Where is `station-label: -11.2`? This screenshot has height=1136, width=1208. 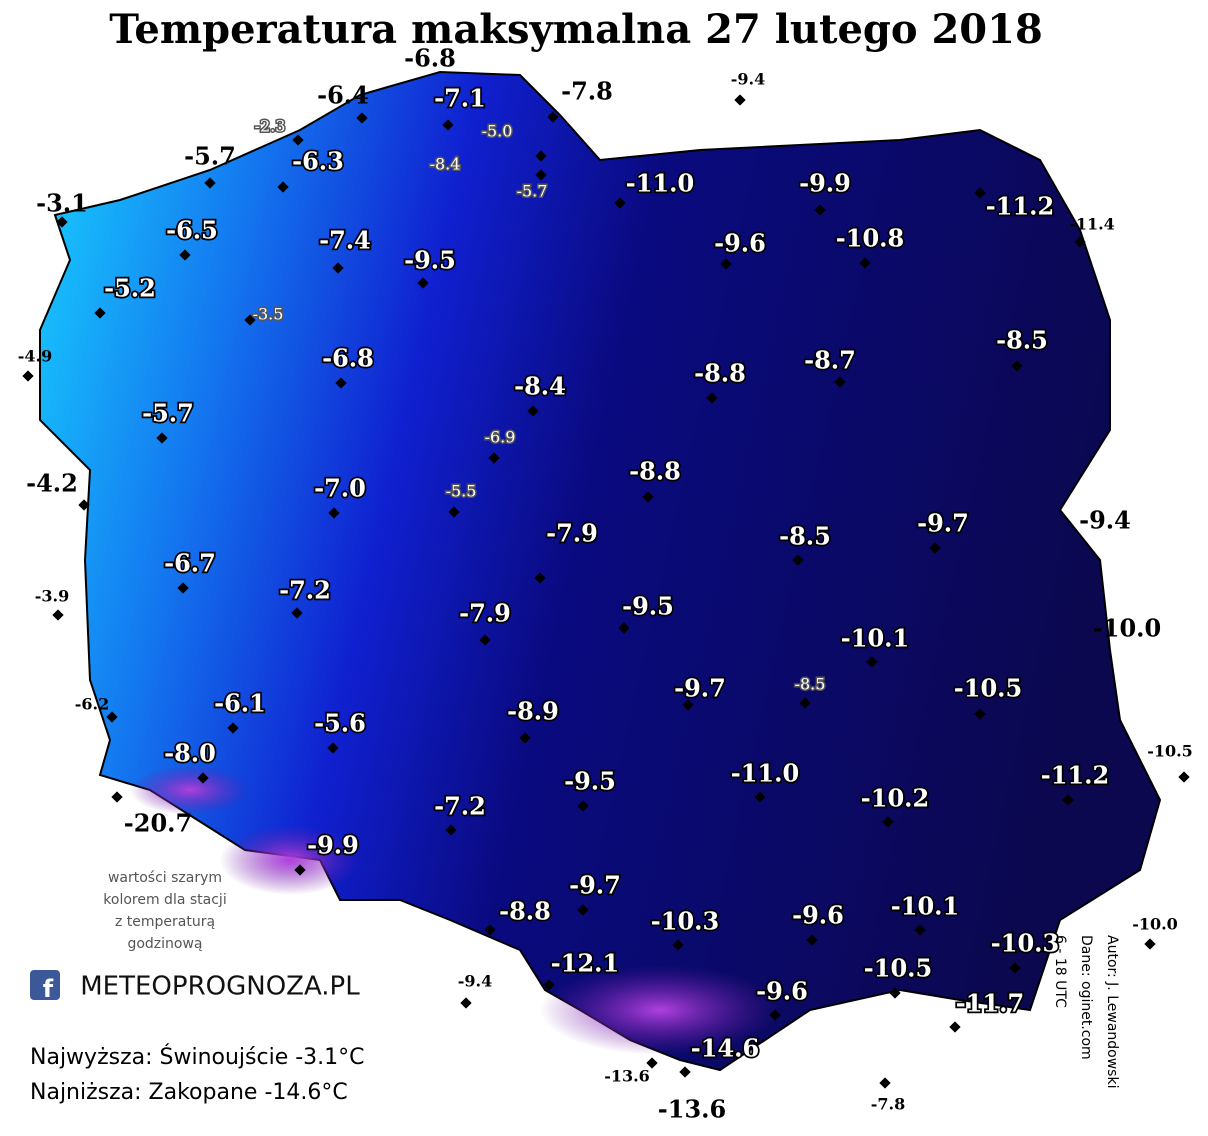
station-label: -11.2 is located at coordinates (1075, 775).